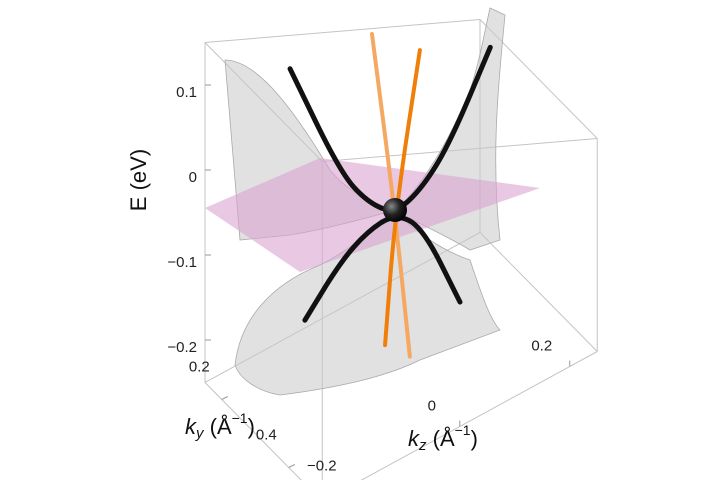  Describe the element at coordinates (422, 445) in the screenshot. I see `label-part: z` at that location.